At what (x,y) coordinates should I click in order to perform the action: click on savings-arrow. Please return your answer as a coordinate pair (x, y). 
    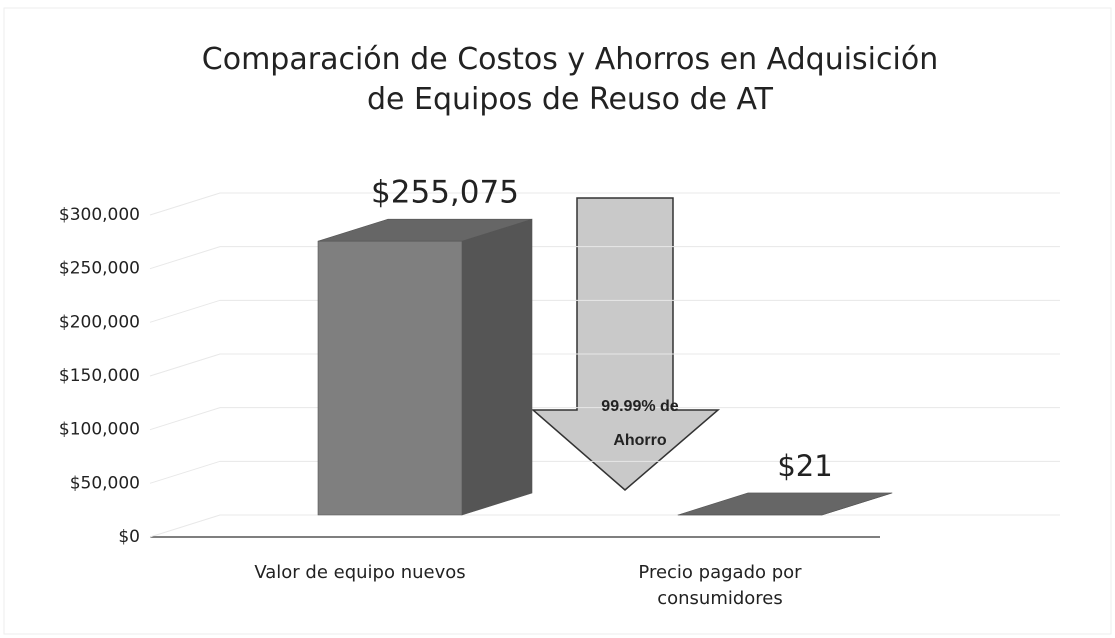
    Looking at the image, I should click on (625, 344).